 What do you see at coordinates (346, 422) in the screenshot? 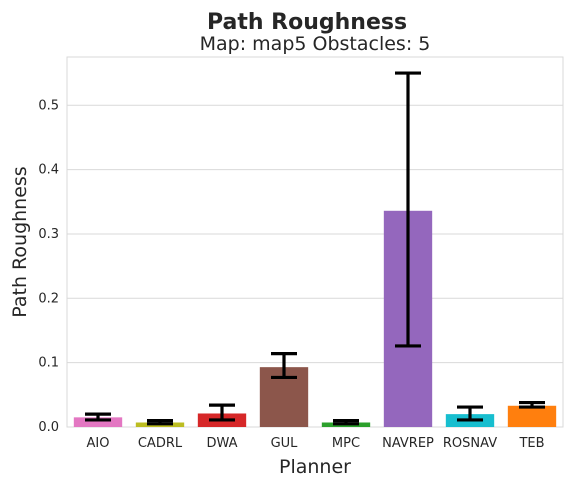
I see `error-bar-mpc` at bounding box center [346, 422].